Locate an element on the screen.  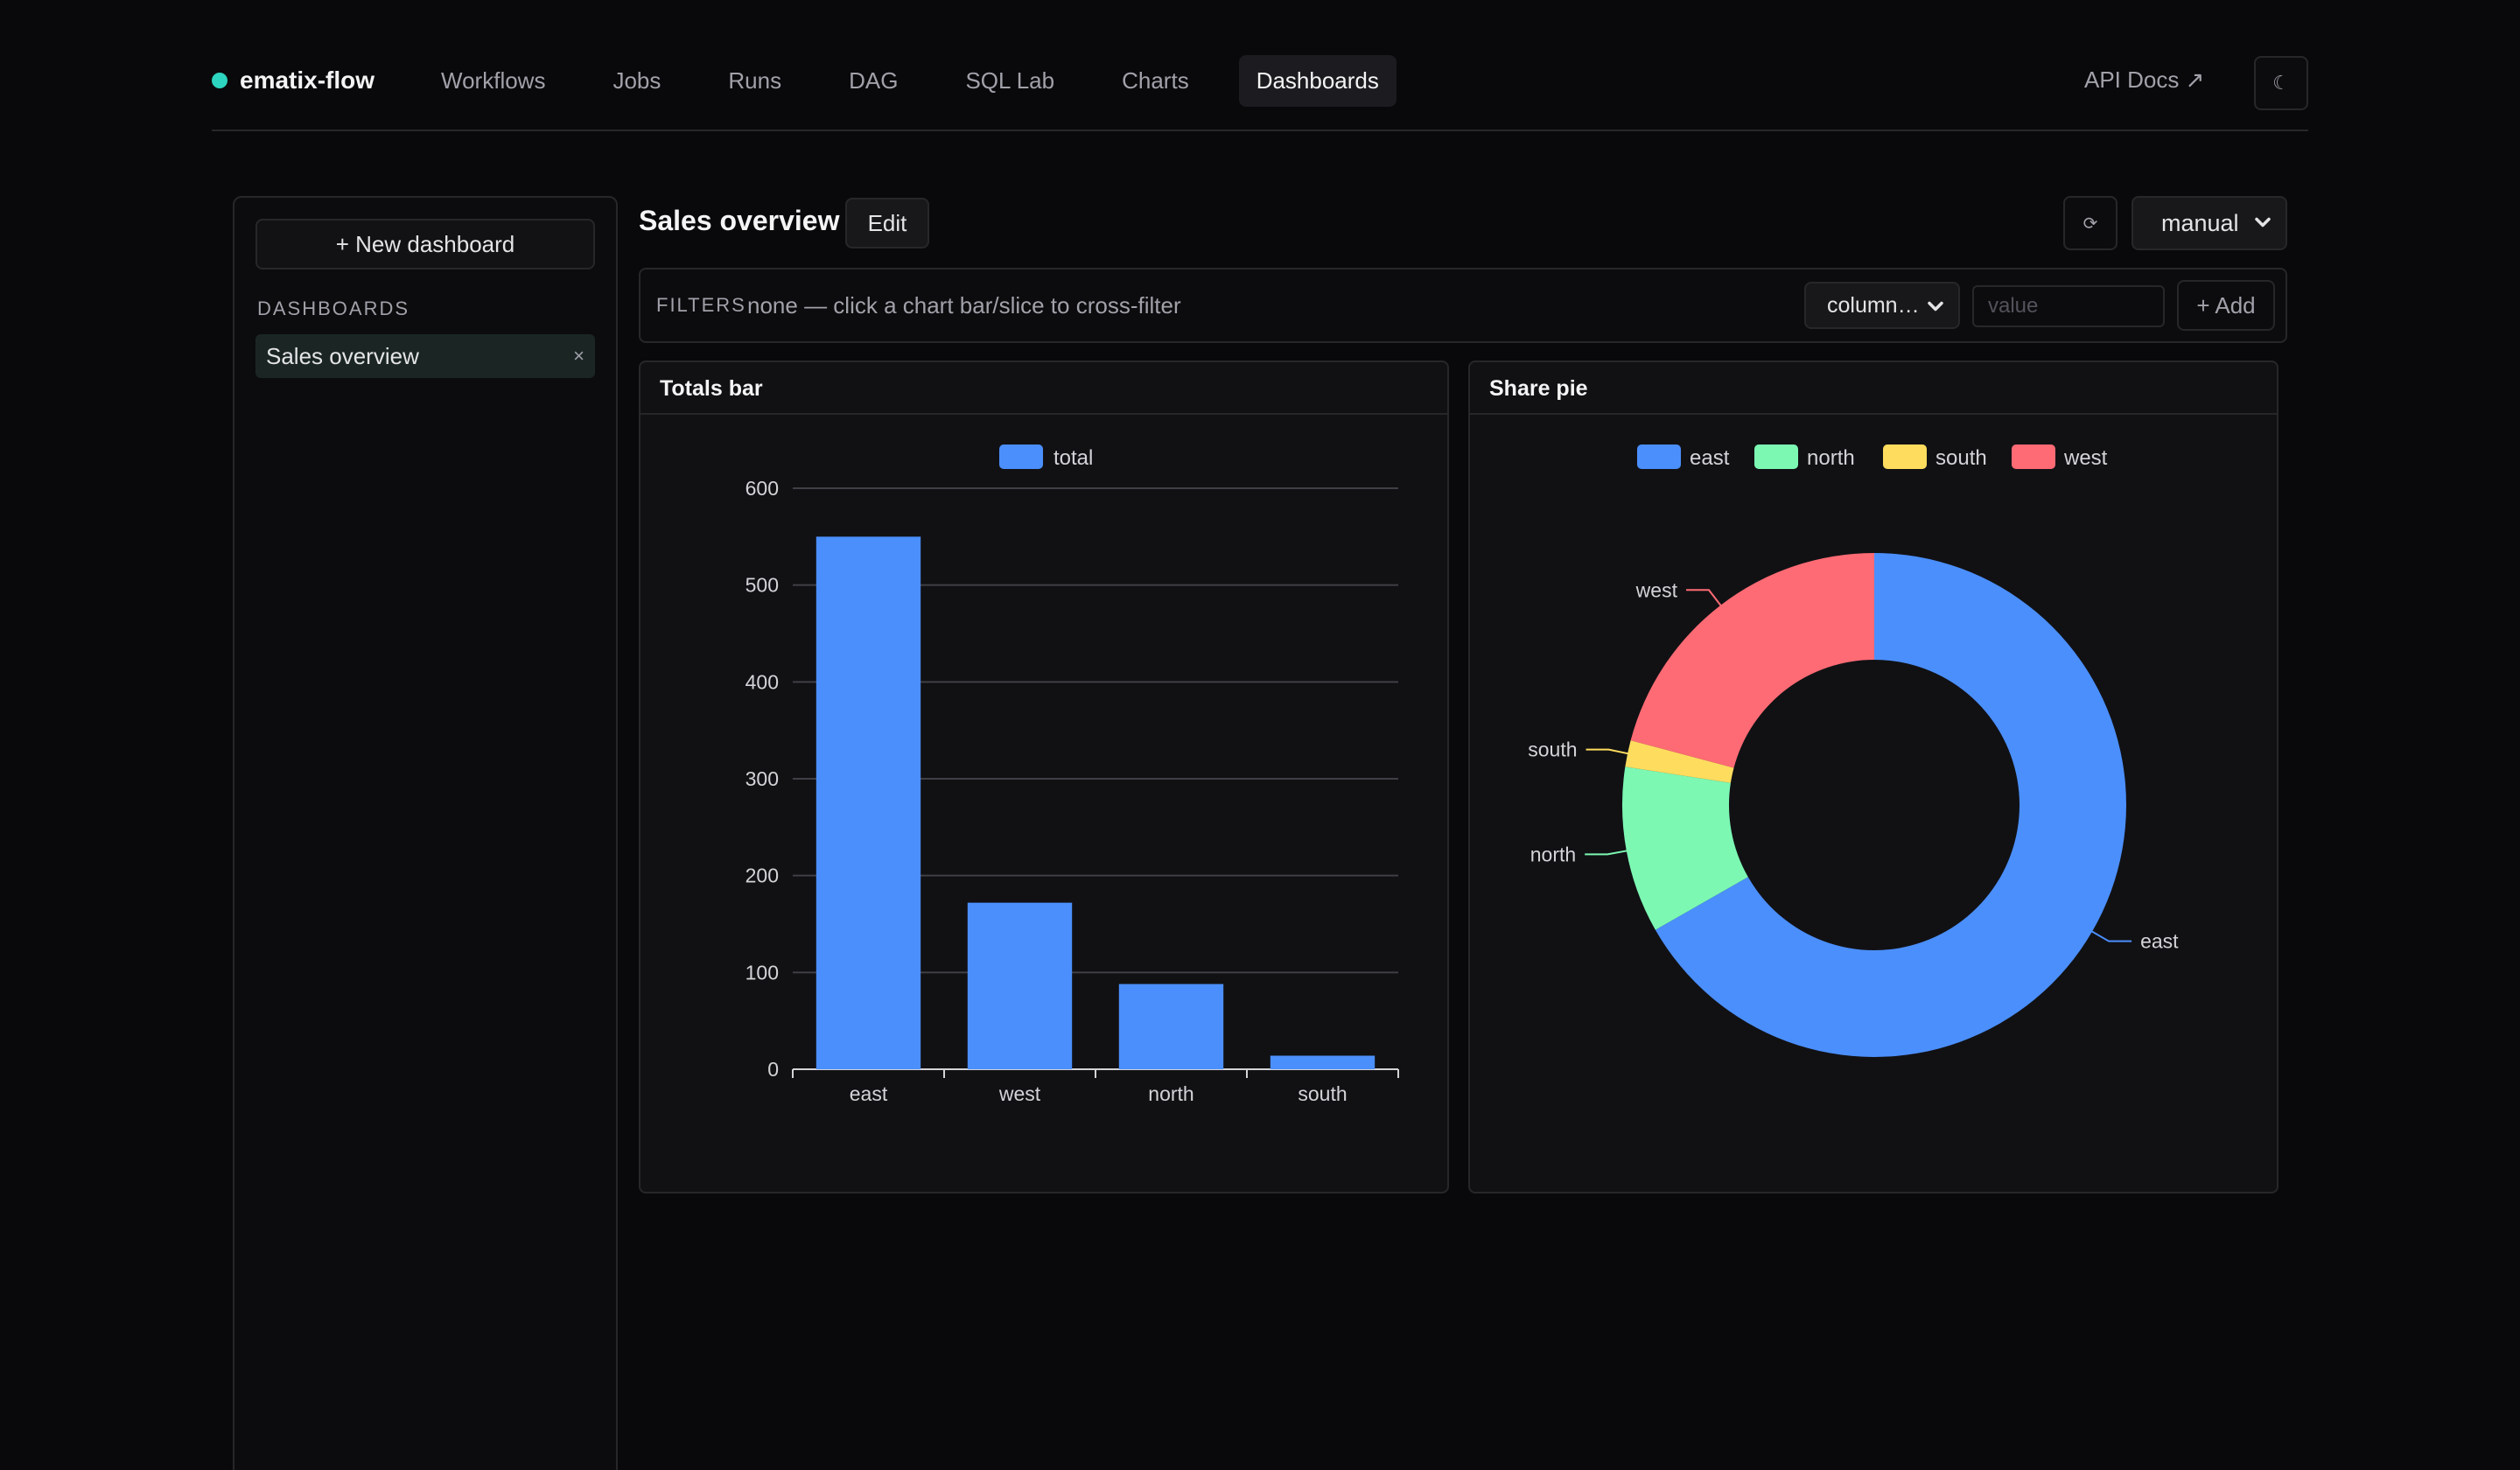
leader-line-east is located at coordinates (2110, 935).